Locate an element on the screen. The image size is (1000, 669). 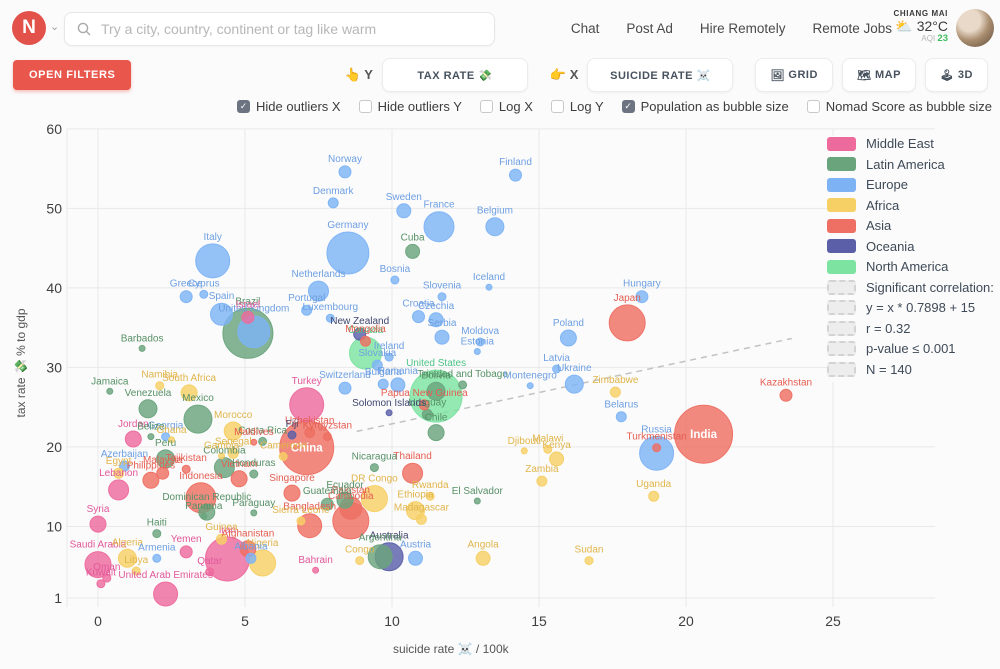
bubble-Kazakhstan is located at coordinates (786, 395).